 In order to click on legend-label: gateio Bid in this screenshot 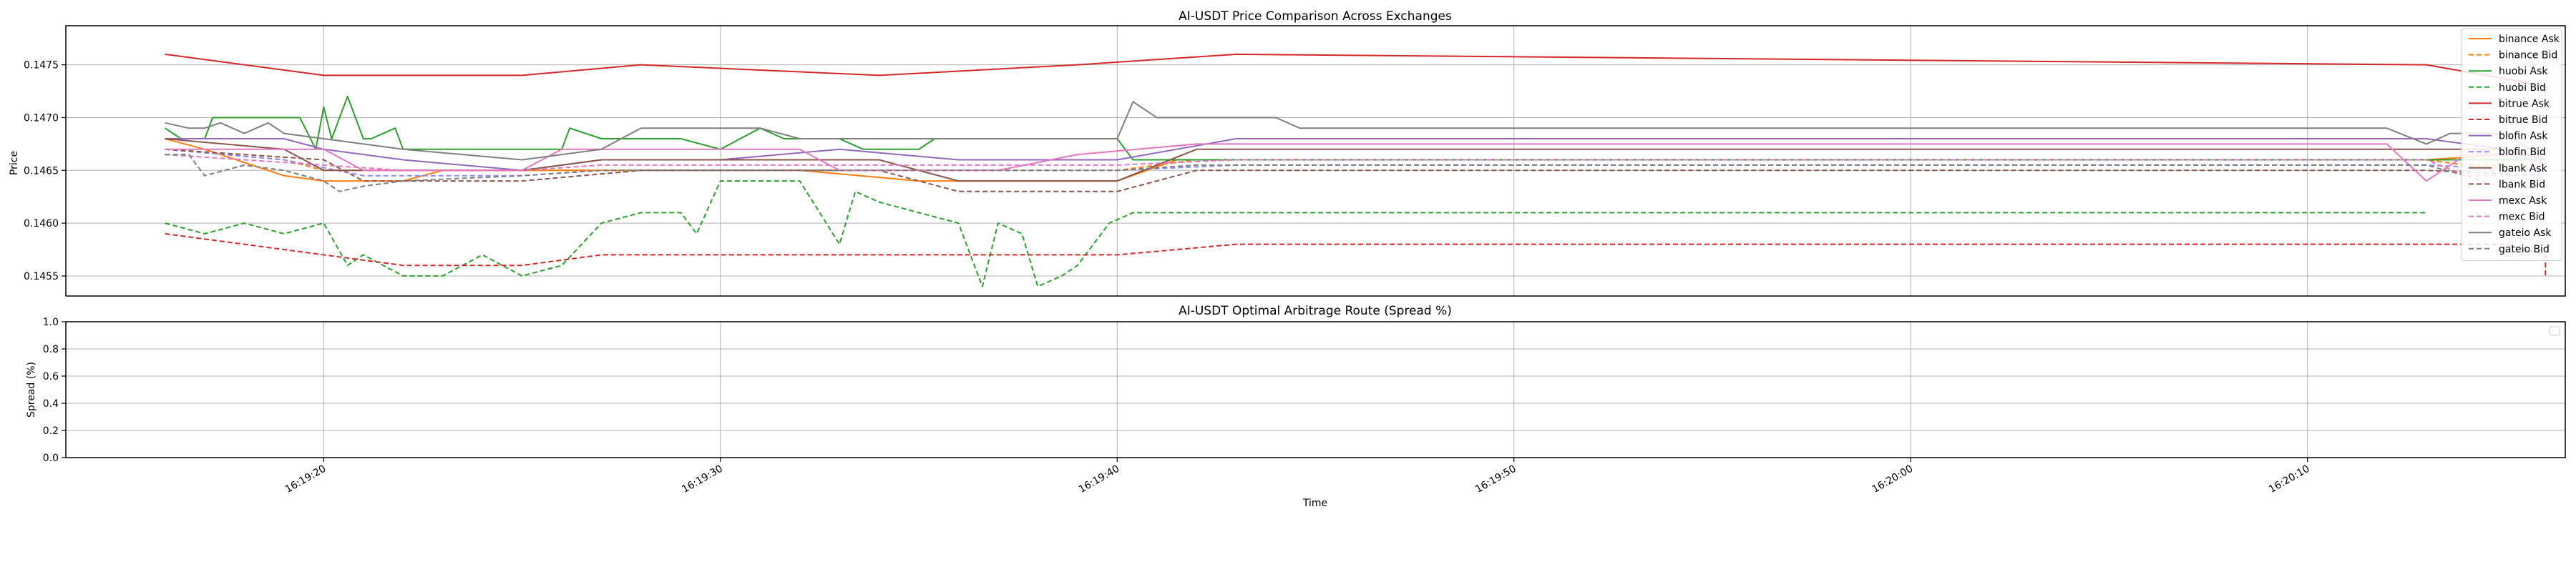, I will do `click(2524, 249)`.